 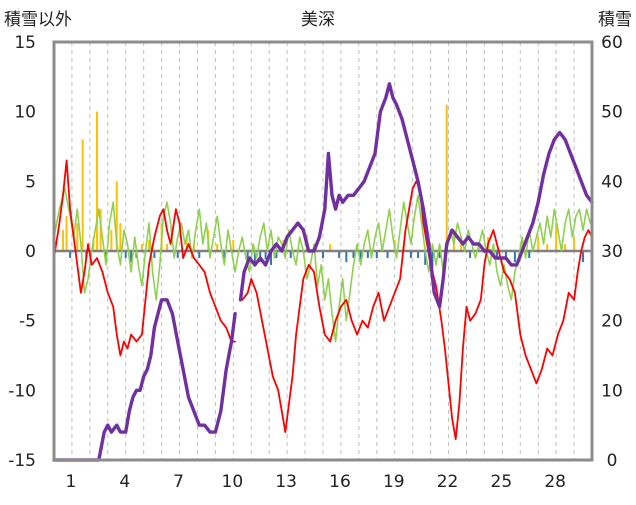 I want to click on x-tick-4: 4, so click(x=124, y=482).